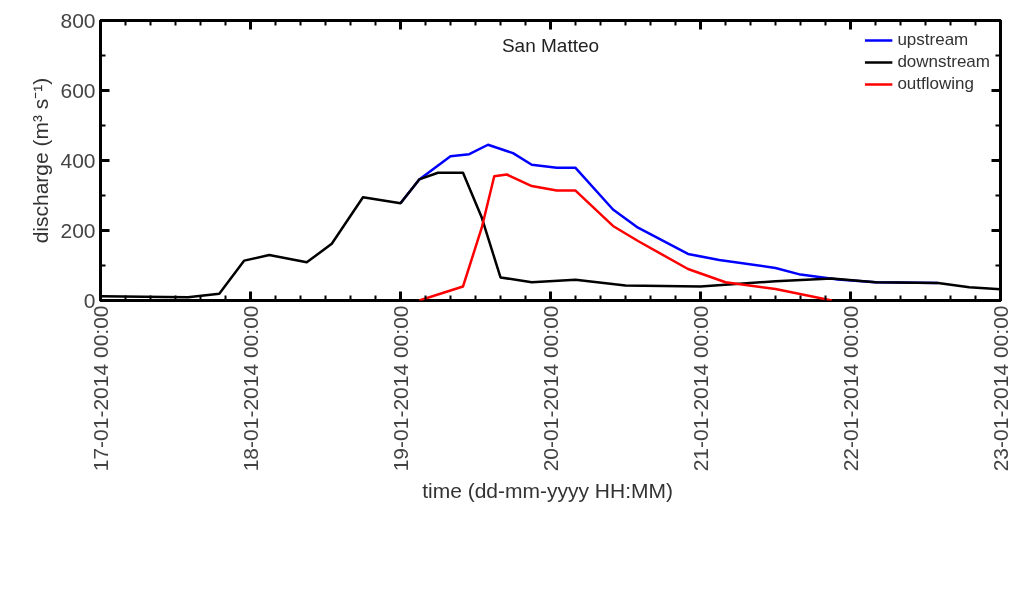 Image resolution: width=1018 pixels, height=590 pixels. Describe the element at coordinates (78, 230) in the screenshot. I see `y-tick-label: 200` at that location.